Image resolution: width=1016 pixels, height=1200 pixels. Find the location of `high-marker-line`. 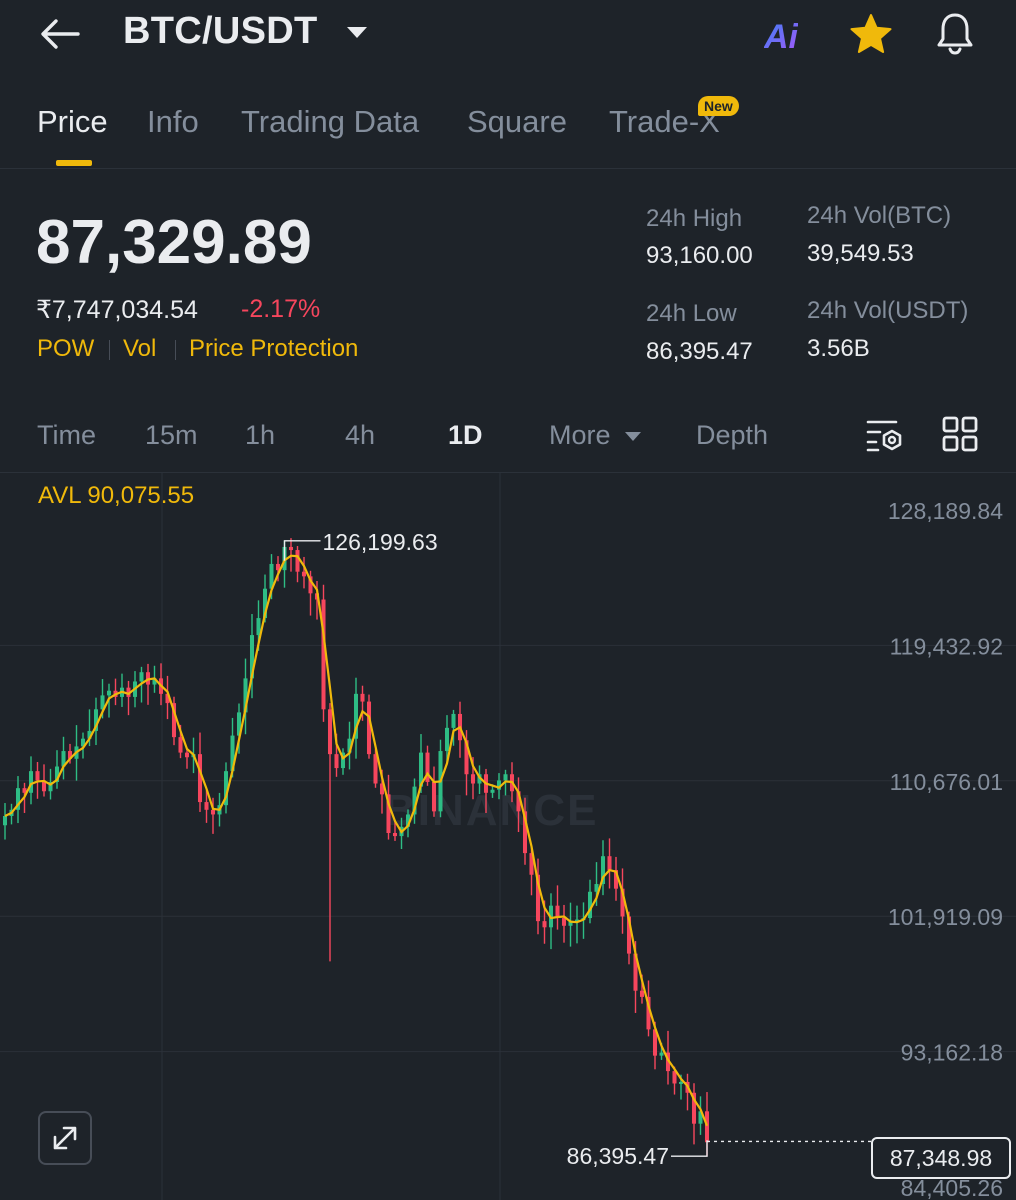

high-marker-line is located at coordinates (302, 550).